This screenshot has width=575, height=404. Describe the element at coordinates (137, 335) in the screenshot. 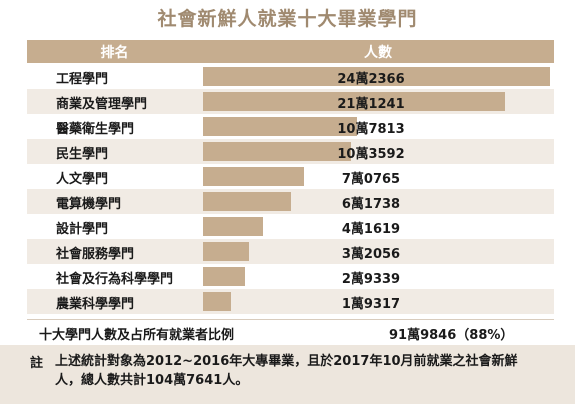

I see `total-label: 十大學門人數及占所有就業者比例` at that location.